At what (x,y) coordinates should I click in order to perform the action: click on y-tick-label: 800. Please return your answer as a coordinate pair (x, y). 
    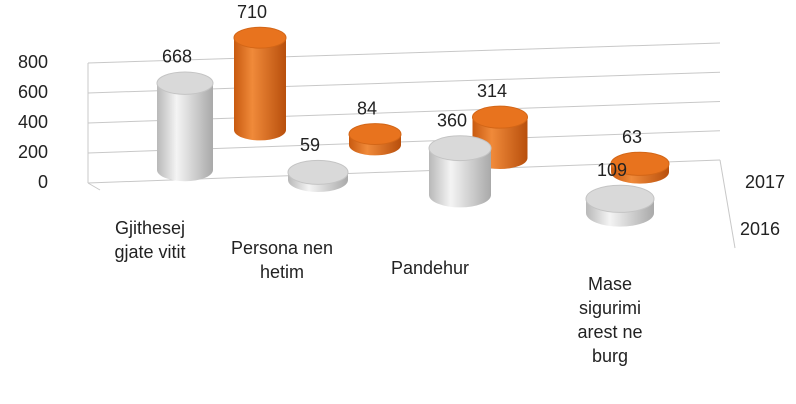
    Looking at the image, I should click on (33, 62).